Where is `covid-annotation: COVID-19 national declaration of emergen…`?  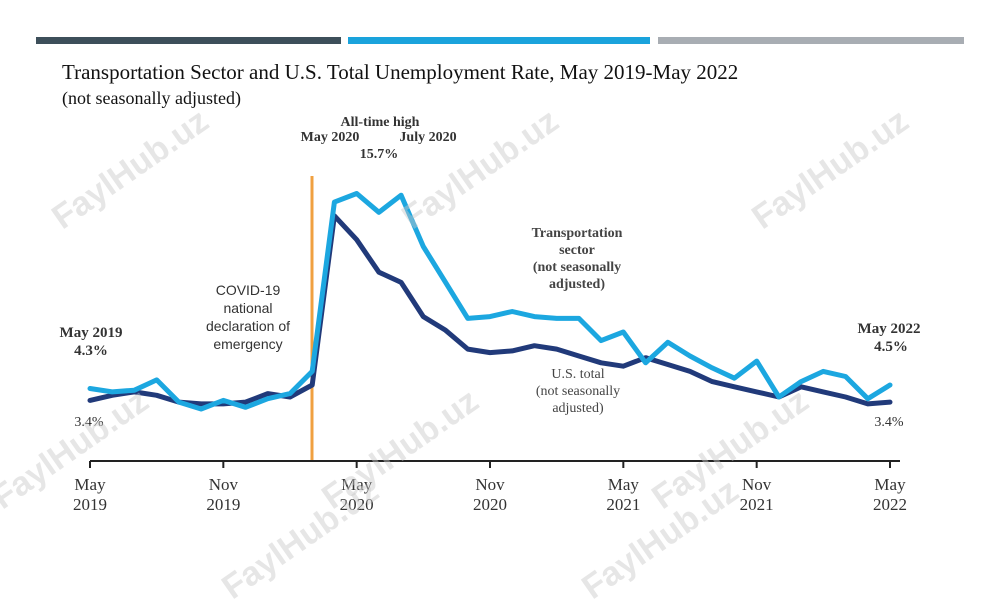
covid-annotation: COVID-19 national declaration of emergen… is located at coordinates (248, 317).